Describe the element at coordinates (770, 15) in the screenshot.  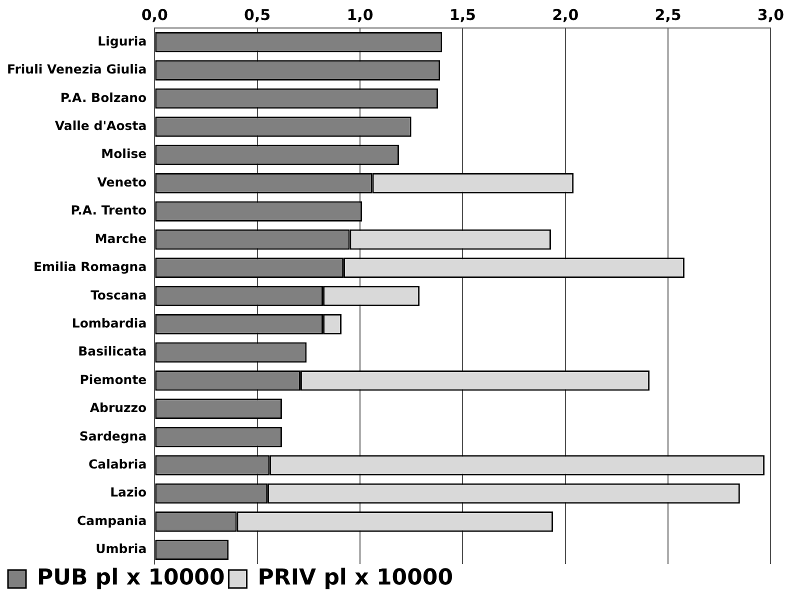
I see `x-tick-label: 3,0` at that location.